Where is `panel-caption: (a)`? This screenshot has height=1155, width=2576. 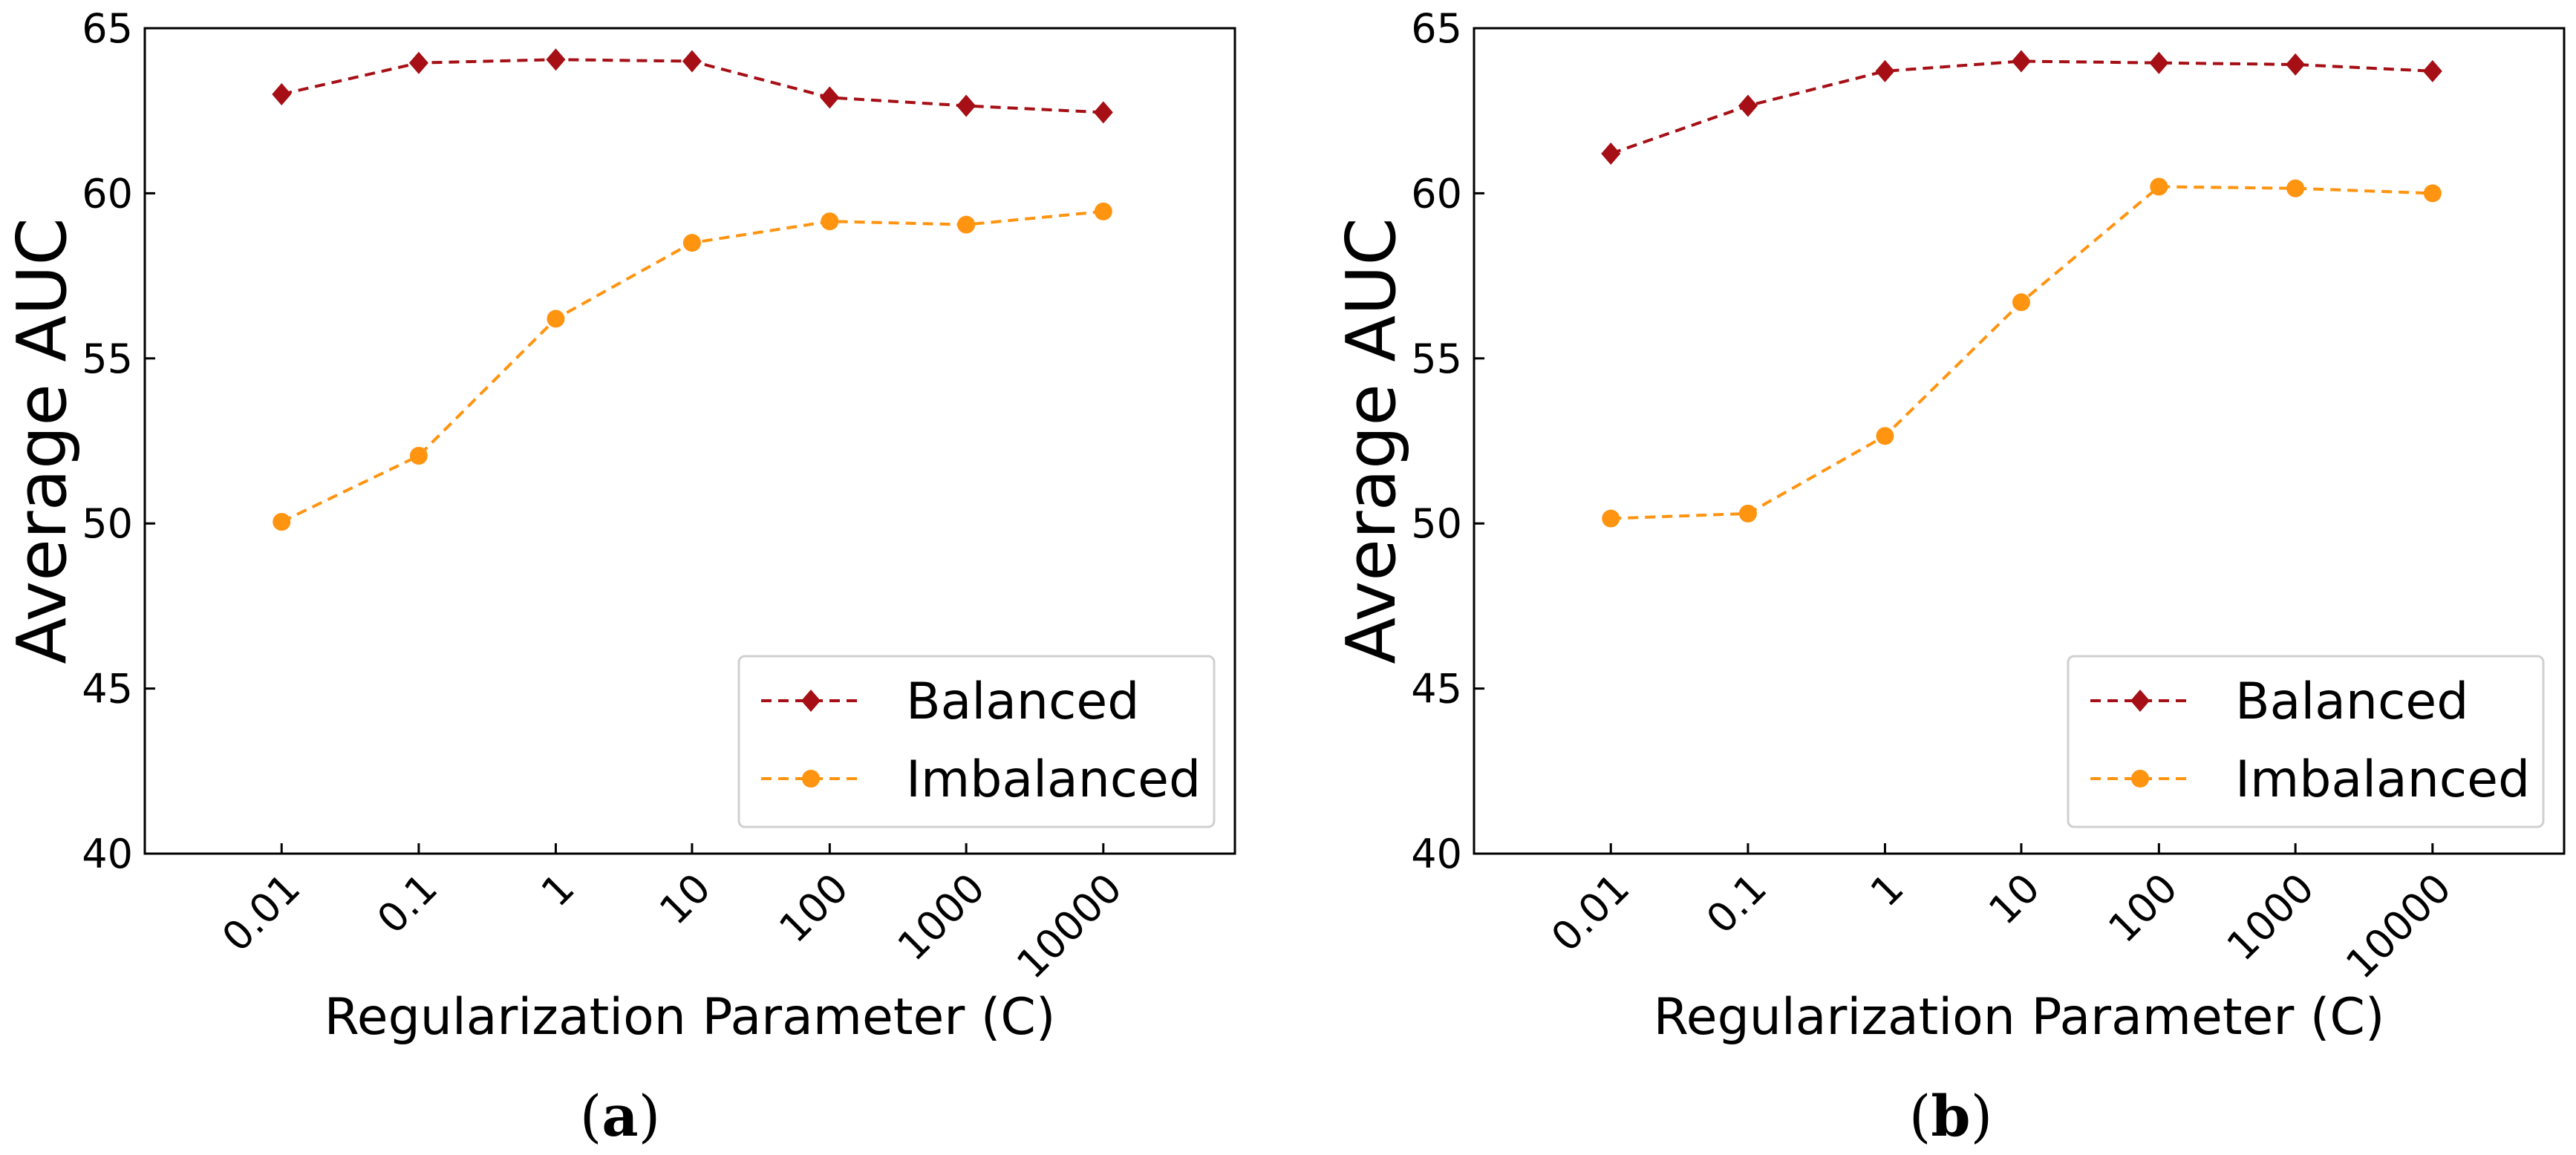 panel-caption: (a) is located at coordinates (620, 1116).